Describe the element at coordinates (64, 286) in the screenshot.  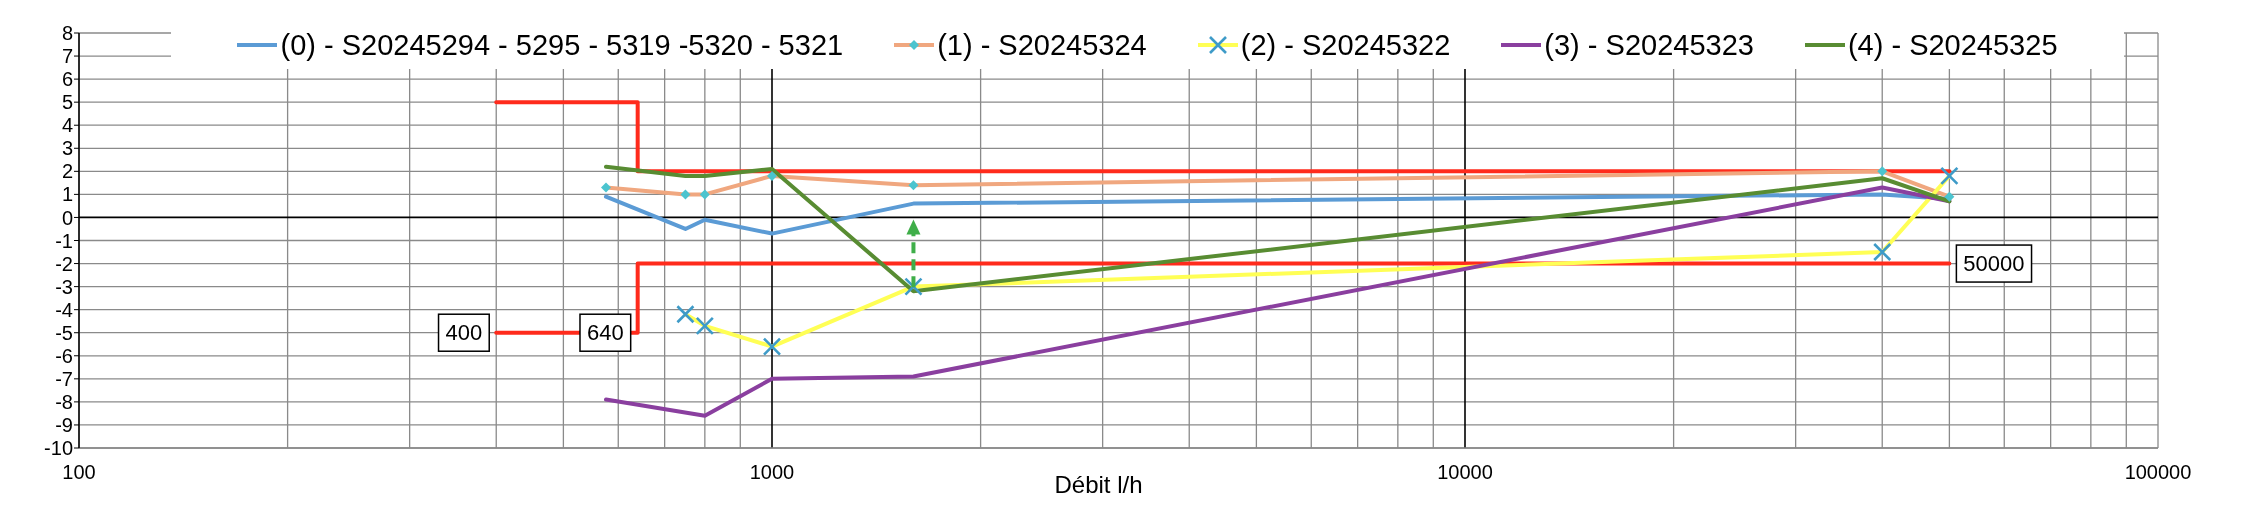
I see `y-tick-label: -3` at that location.